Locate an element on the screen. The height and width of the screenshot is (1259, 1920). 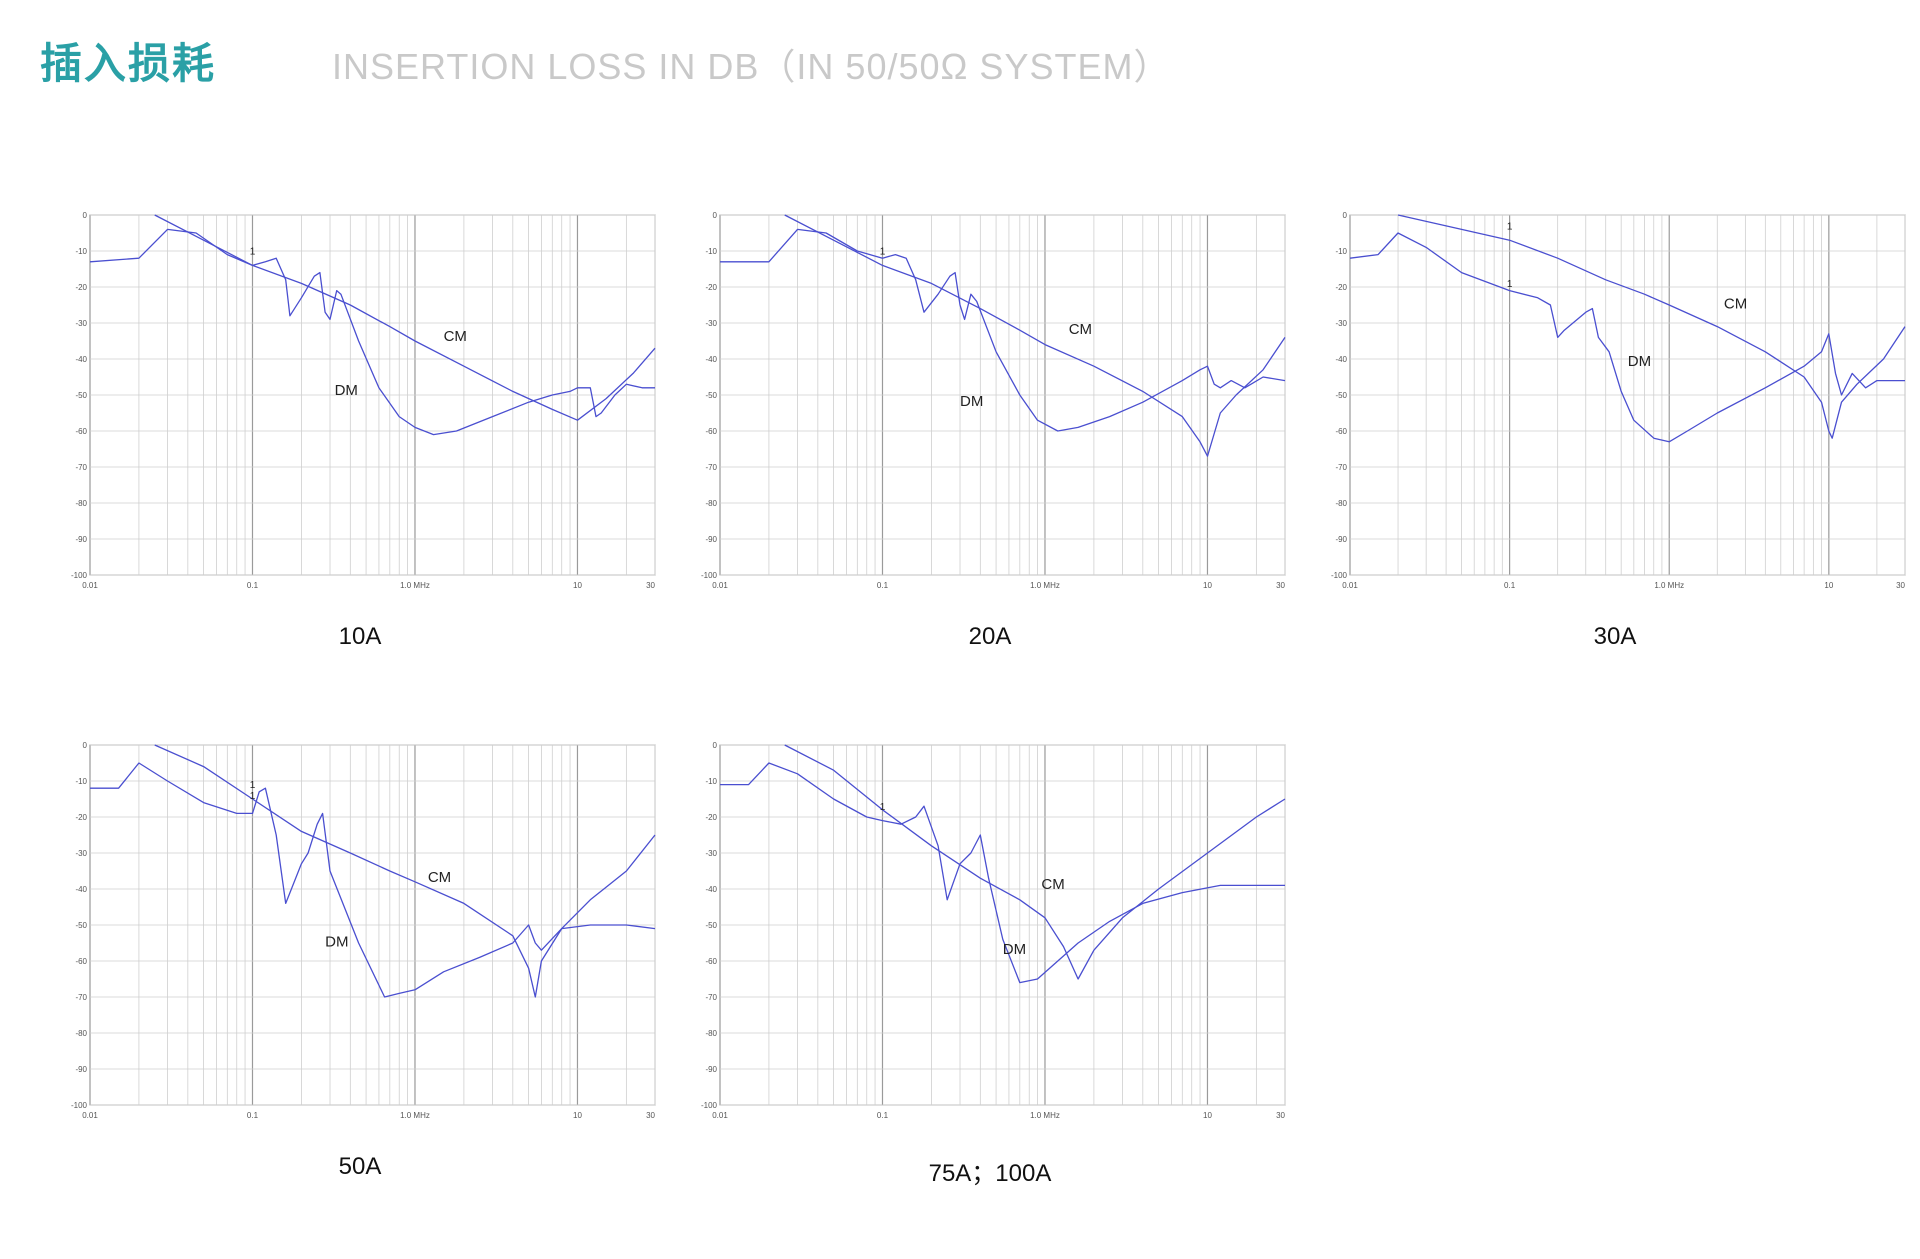
page-title: 插入损耗 is located at coordinates (128, 63).